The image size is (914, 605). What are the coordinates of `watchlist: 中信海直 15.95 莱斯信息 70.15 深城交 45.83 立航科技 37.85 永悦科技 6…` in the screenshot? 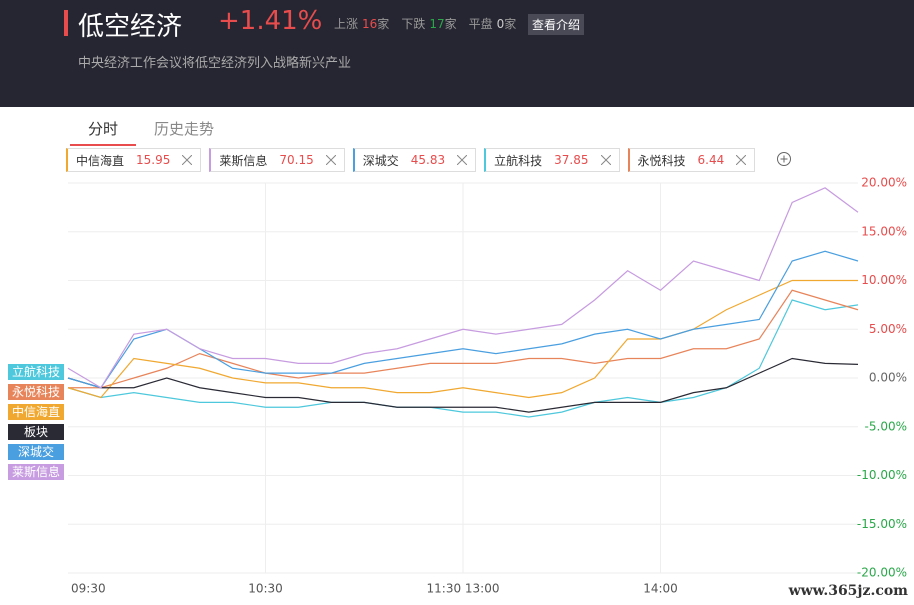 It's located at (411, 160).